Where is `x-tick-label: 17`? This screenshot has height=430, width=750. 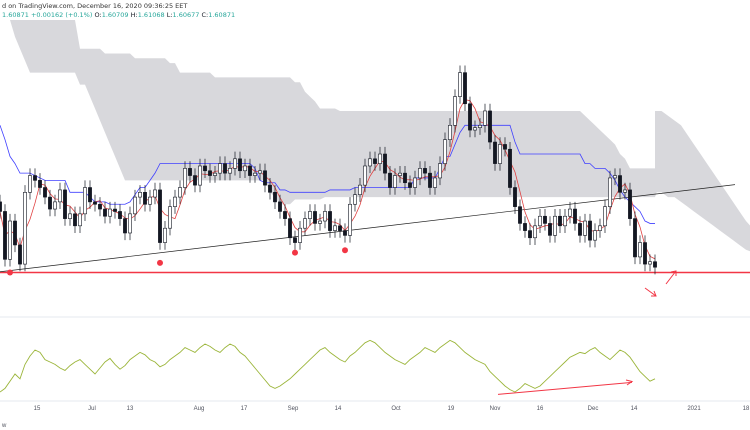 x-tick-label: 17 is located at coordinates (244, 409).